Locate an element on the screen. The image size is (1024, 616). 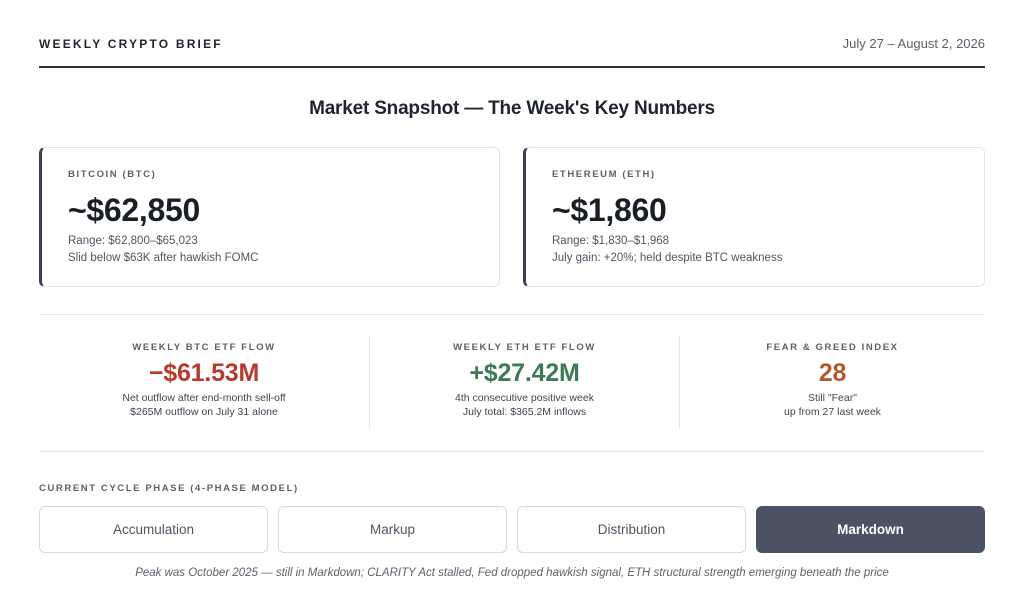
divider-bottom is located at coordinates (512, 451).